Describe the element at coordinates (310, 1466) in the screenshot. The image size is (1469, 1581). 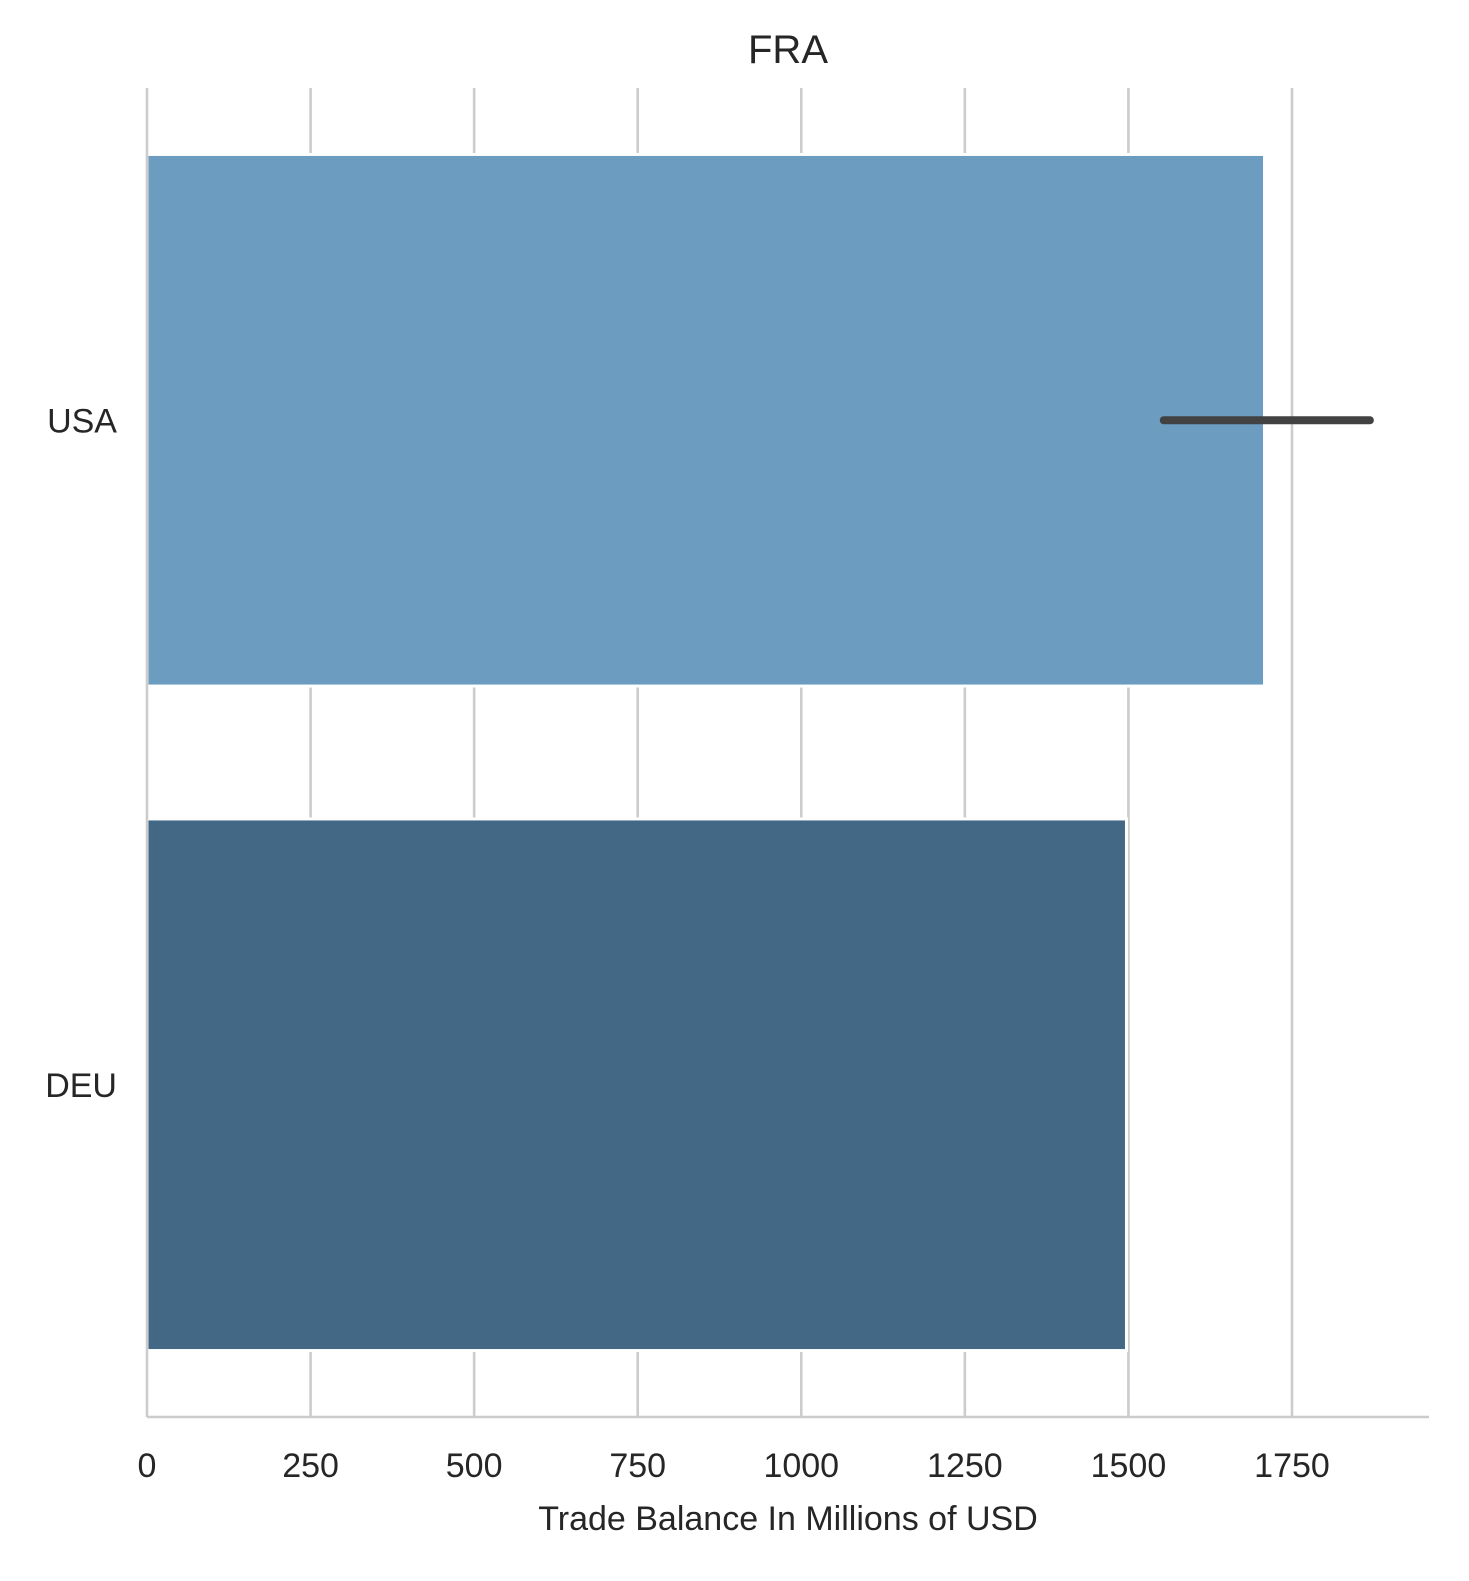
I see `x-tick-label-250: 250` at that location.